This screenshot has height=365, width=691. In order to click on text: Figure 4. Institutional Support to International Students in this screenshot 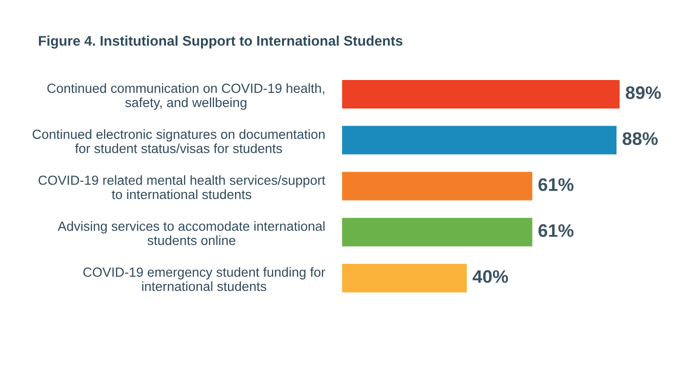, I will do `click(220, 42)`.